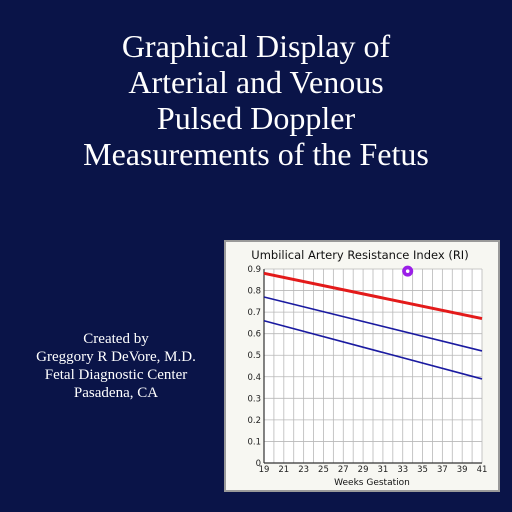 The image size is (512, 512). I want to click on y-tick-label: 0.3, so click(254, 399).